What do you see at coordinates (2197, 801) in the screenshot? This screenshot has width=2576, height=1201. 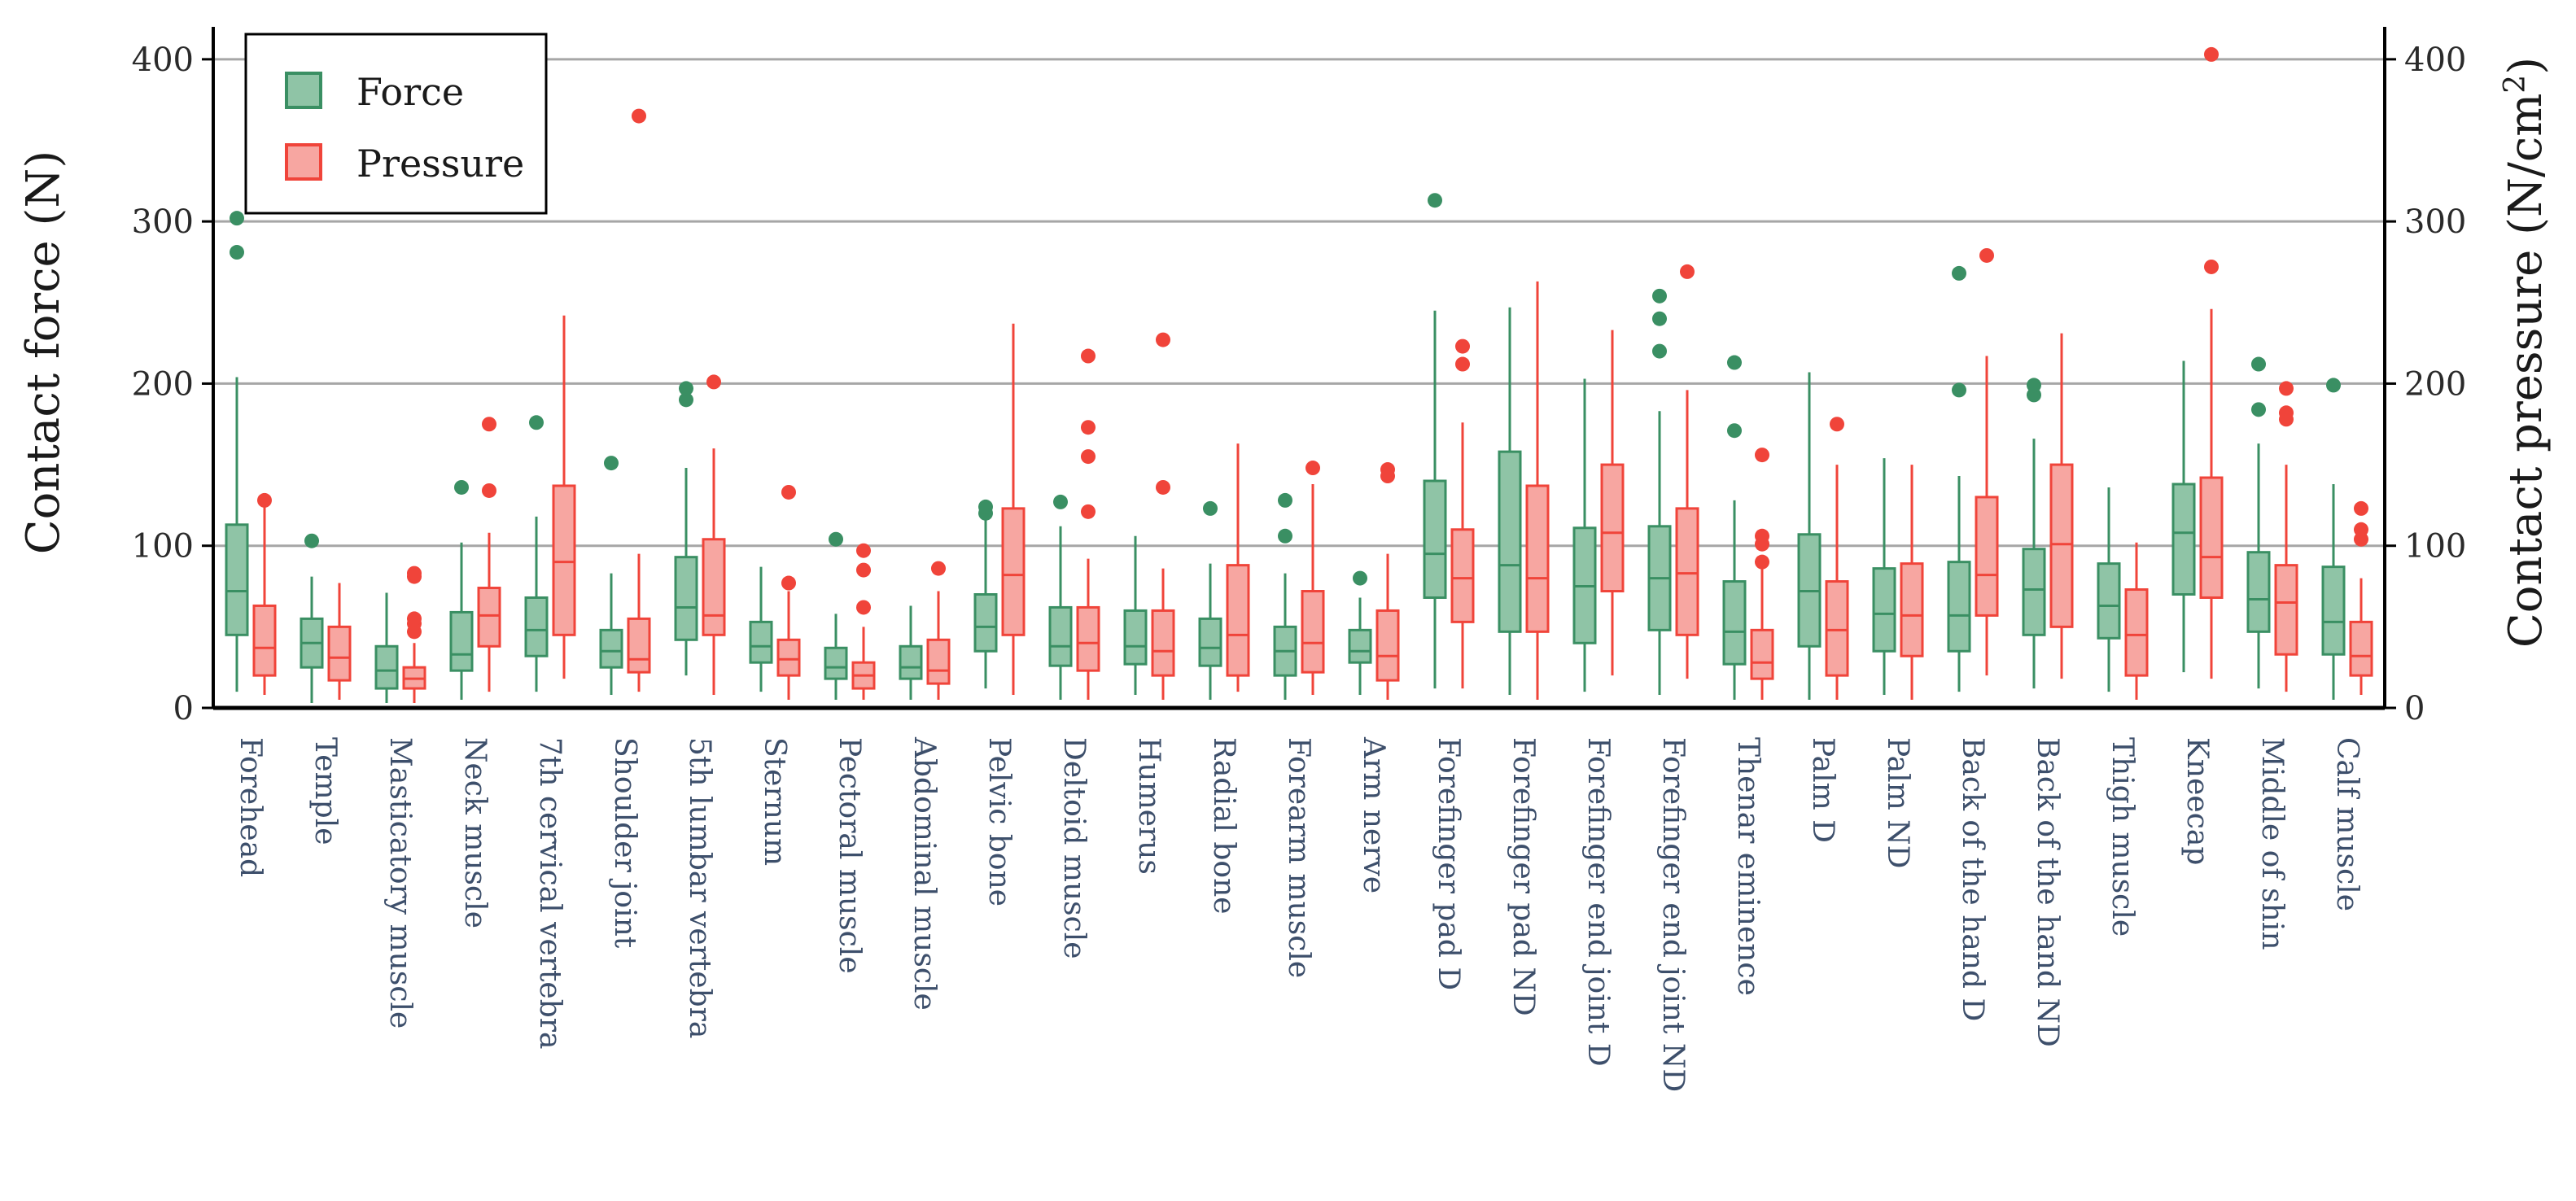 I see `category-label: Kneecap` at bounding box center [2197, 801].